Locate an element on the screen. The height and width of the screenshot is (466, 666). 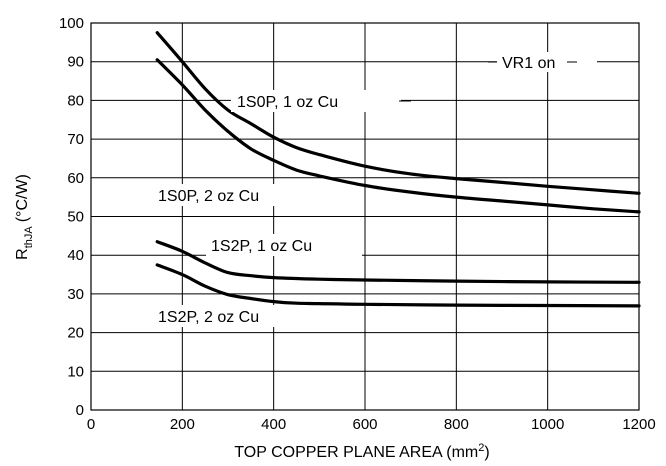
x-axis-title-sup: 2 is located at coordinates (481, 448).